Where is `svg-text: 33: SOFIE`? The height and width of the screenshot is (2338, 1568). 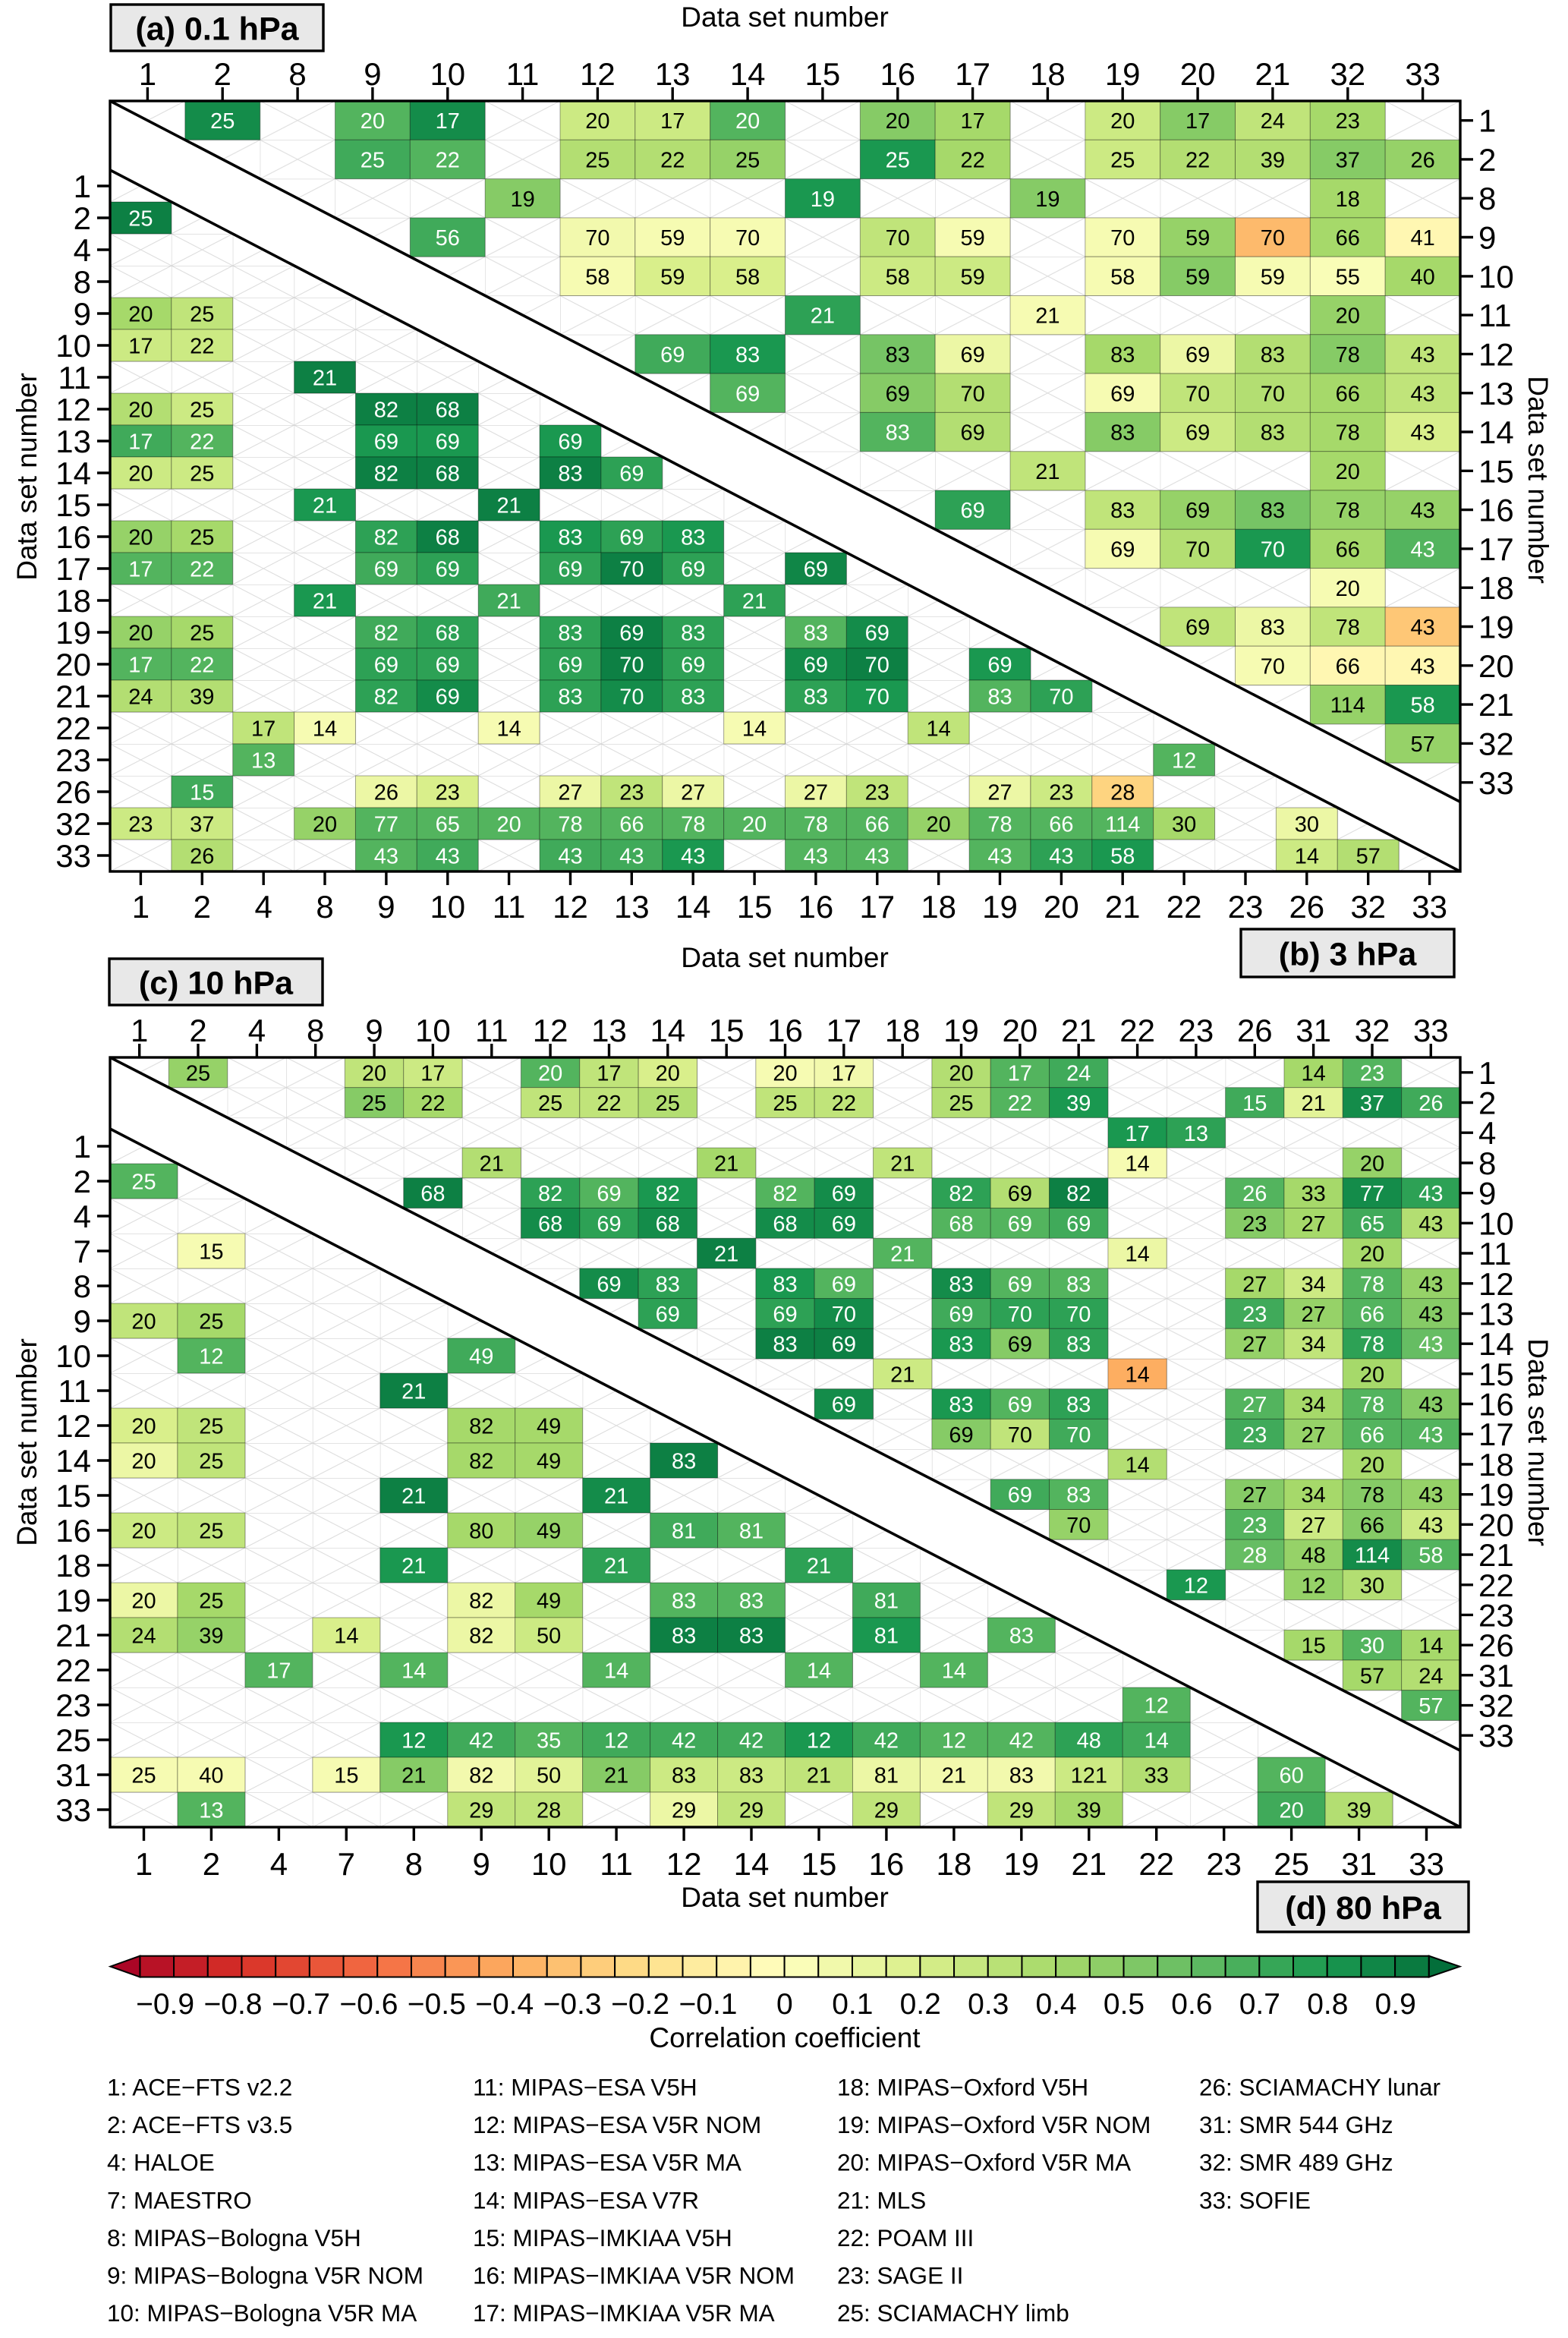
svg-text: 33: SOFIE is located at coordinates (1255, 2200).